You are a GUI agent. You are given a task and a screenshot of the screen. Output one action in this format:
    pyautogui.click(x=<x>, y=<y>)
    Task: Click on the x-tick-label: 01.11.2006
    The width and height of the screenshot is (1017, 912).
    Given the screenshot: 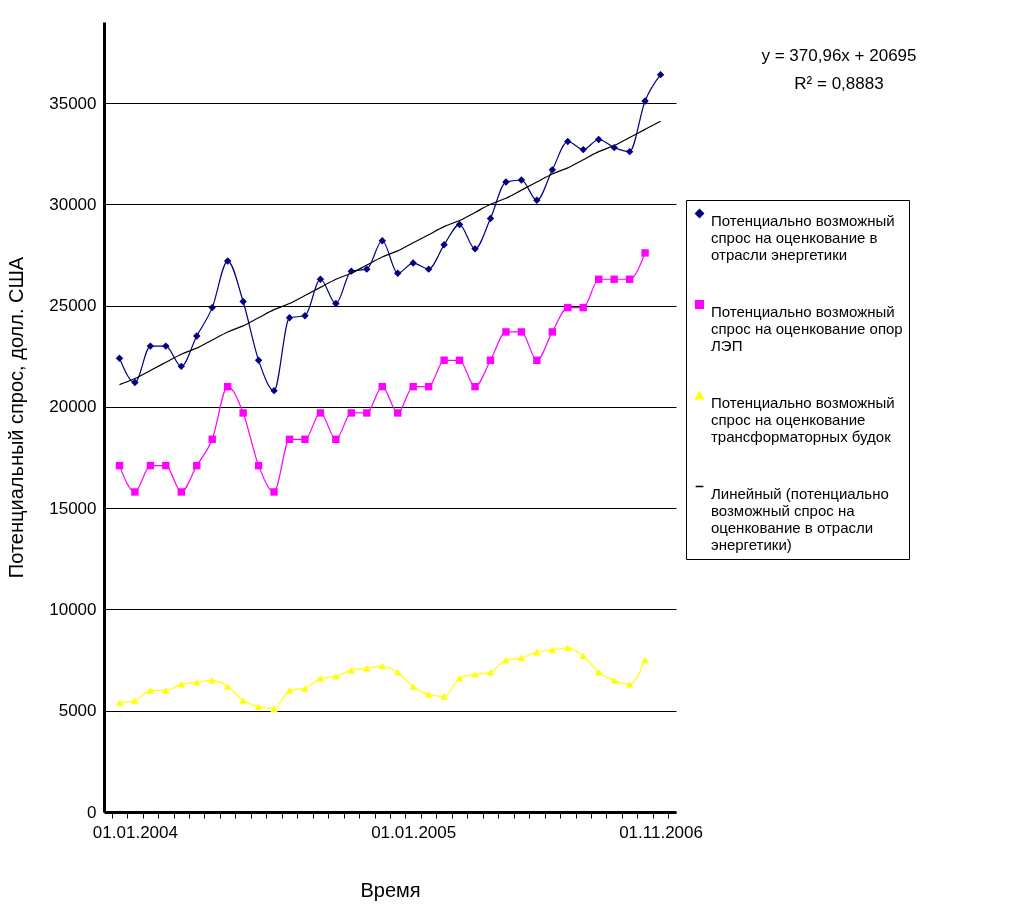 What is the action you would take?
    pyautogui.click(x=661, y=832)
    